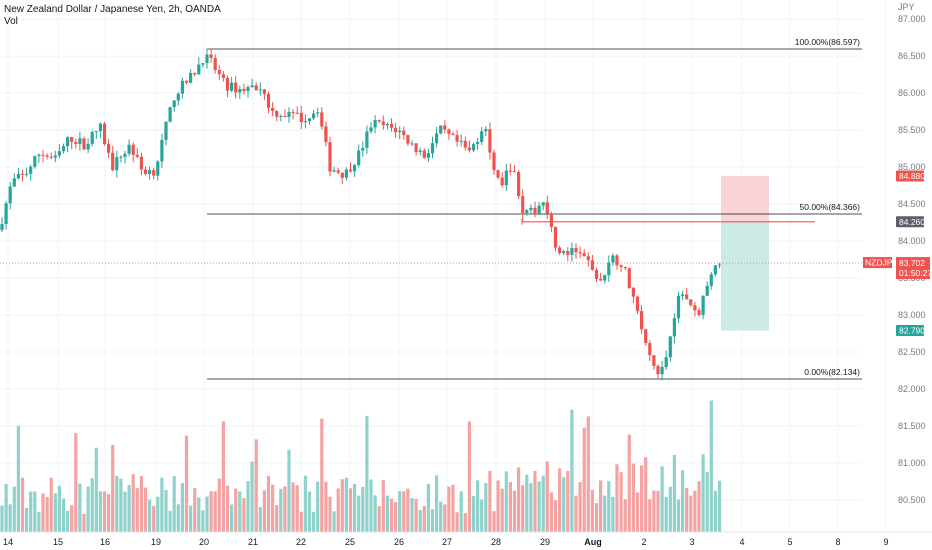 This screenshot has width=932, height=550. What do you see at coordinates (827, 42) in the screenshot?
I see `fib-level-label: 100.00%(86.597)` at bounding box center [827, 42].